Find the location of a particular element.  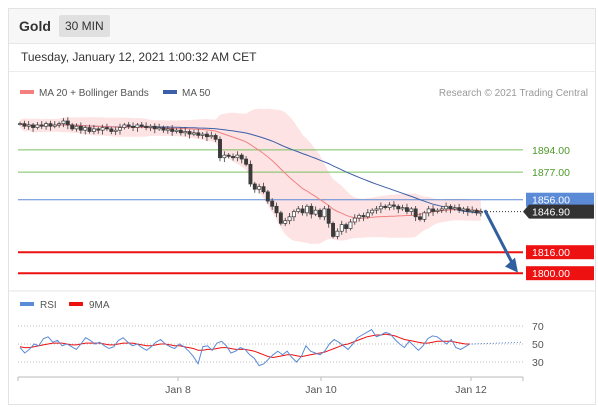

timestamp: Tuesday, January 12, 2021 1:00:32 AM CET is located at coordinates (139, 57).